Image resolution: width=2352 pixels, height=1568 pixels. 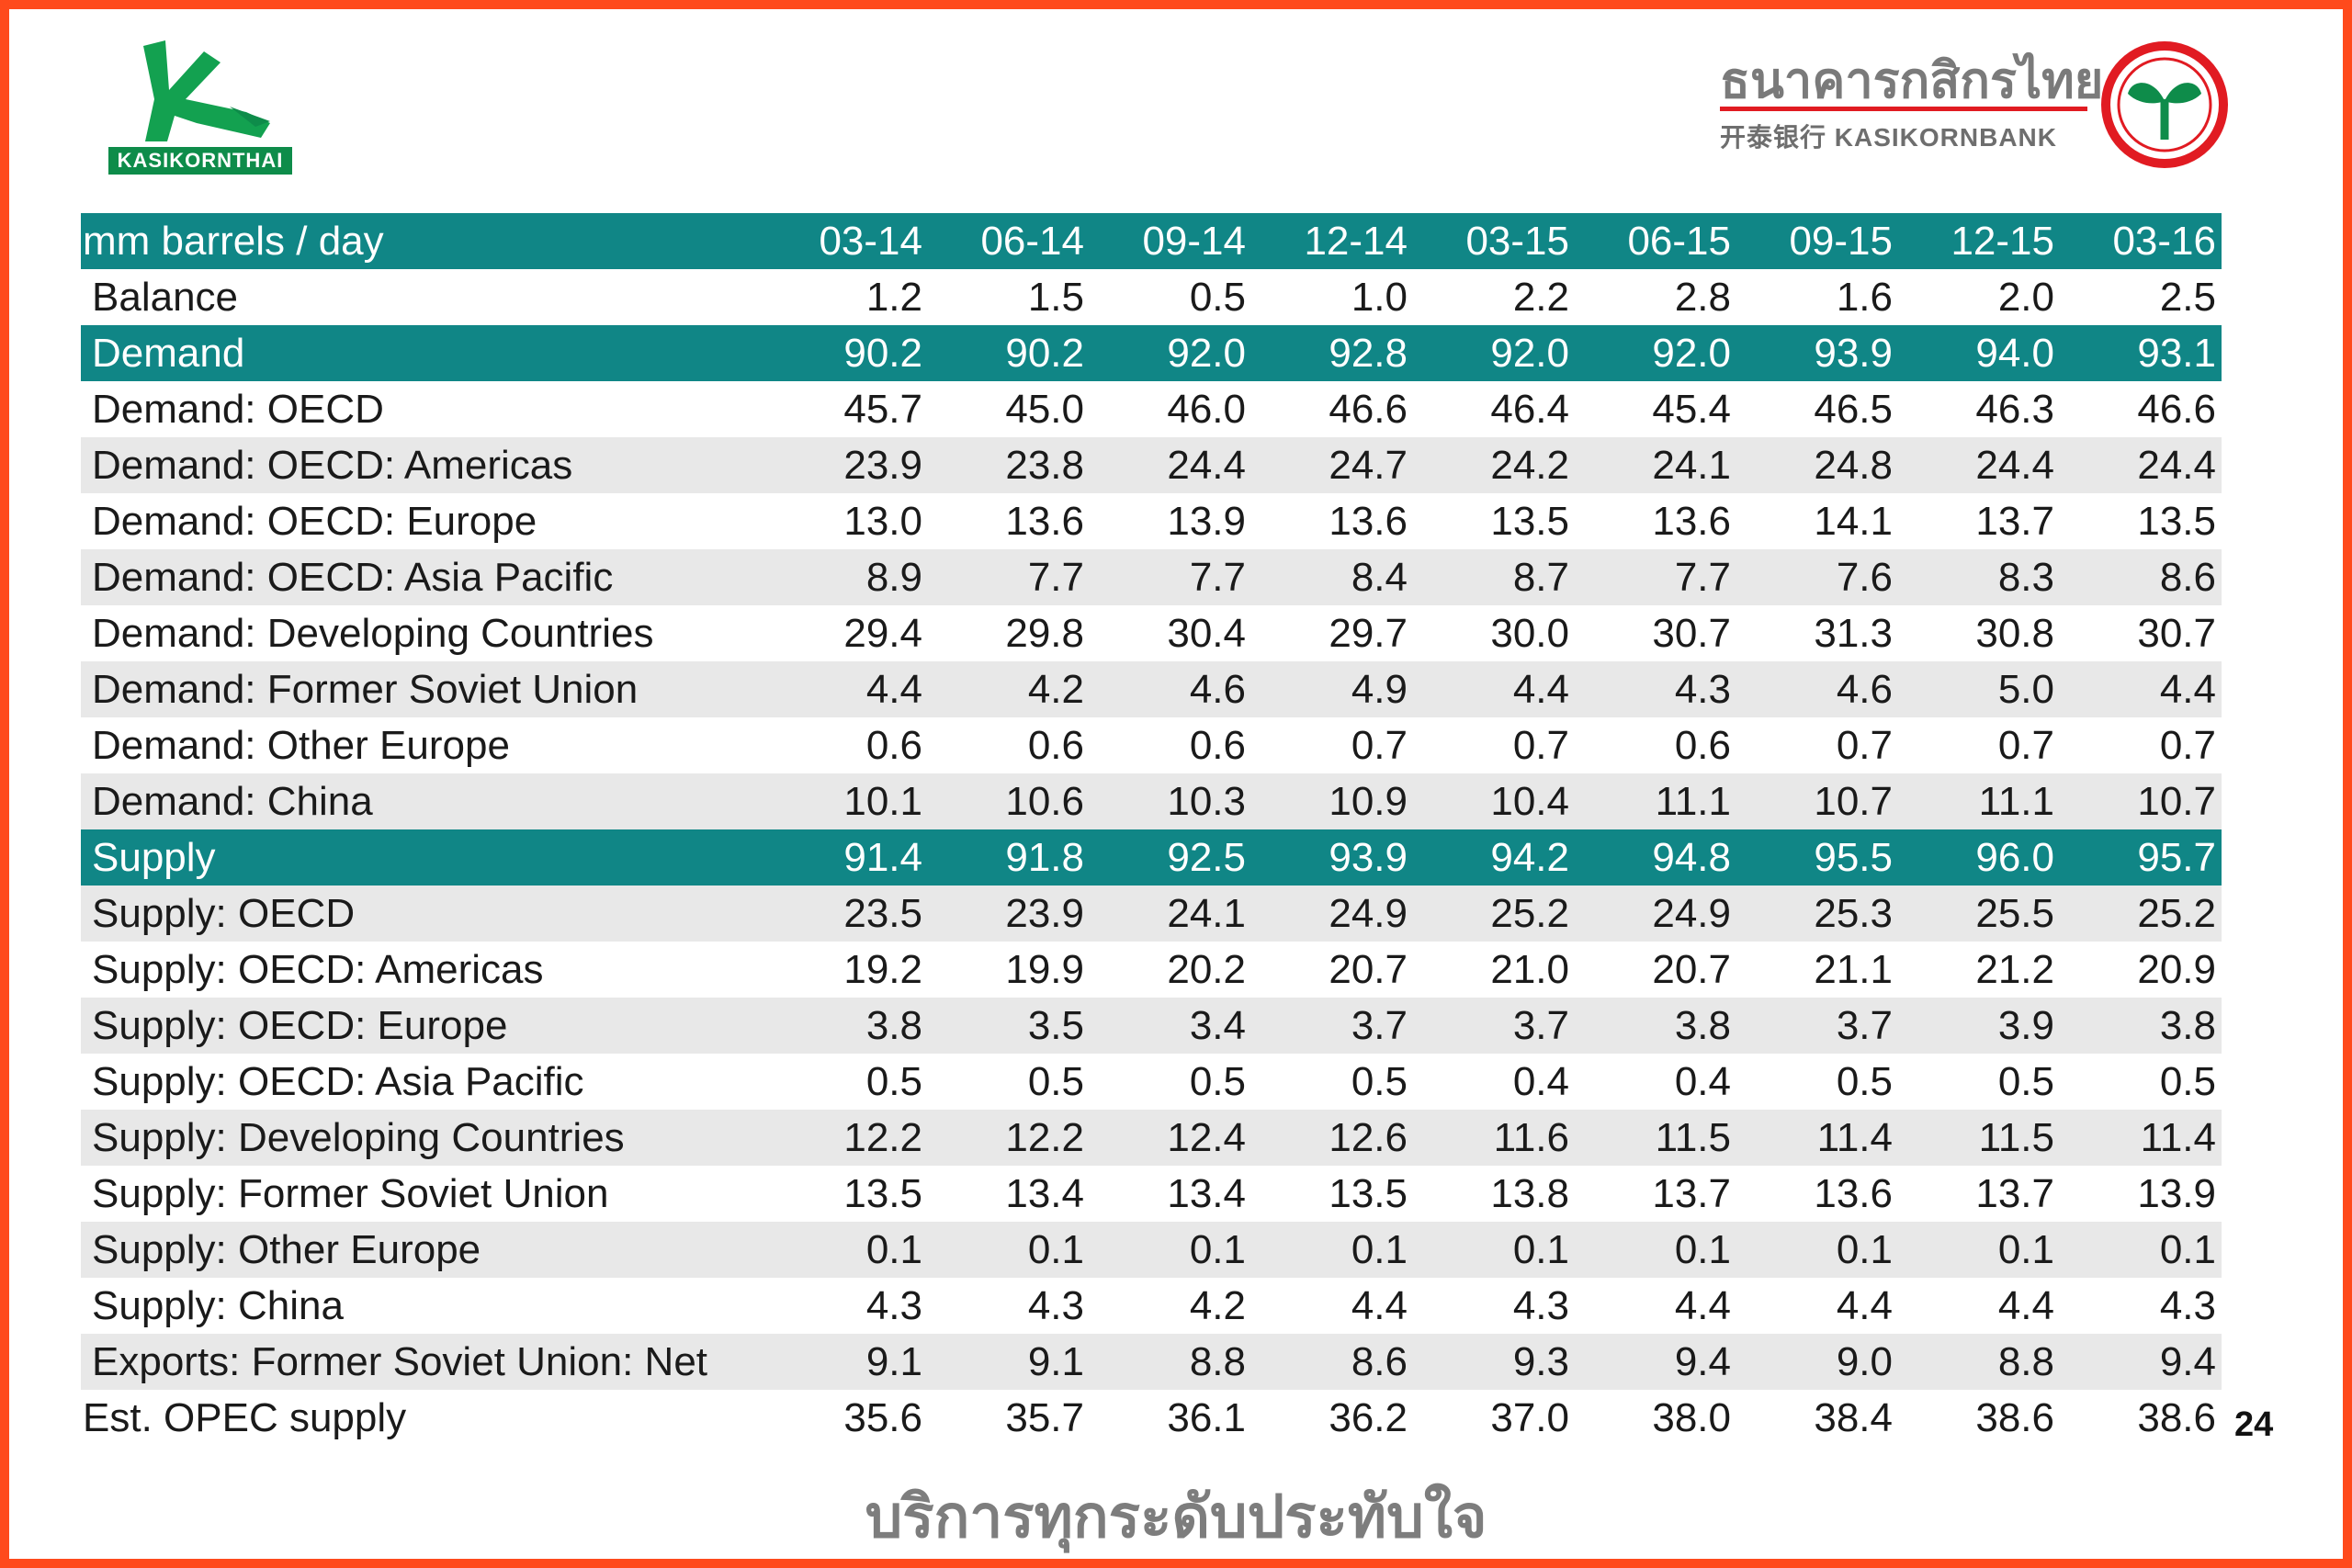 What do you see at coordinates (1332, 801) in the screenshot?
I see `cell-value: 10.9` at bounding box center [1332, 801].